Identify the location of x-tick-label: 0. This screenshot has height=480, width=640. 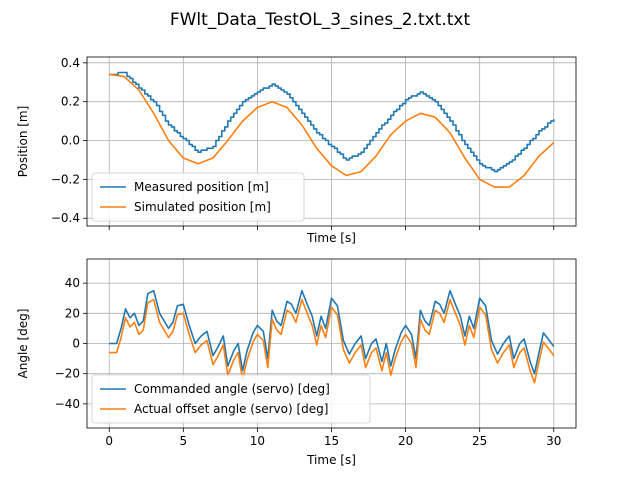
(109, 441).